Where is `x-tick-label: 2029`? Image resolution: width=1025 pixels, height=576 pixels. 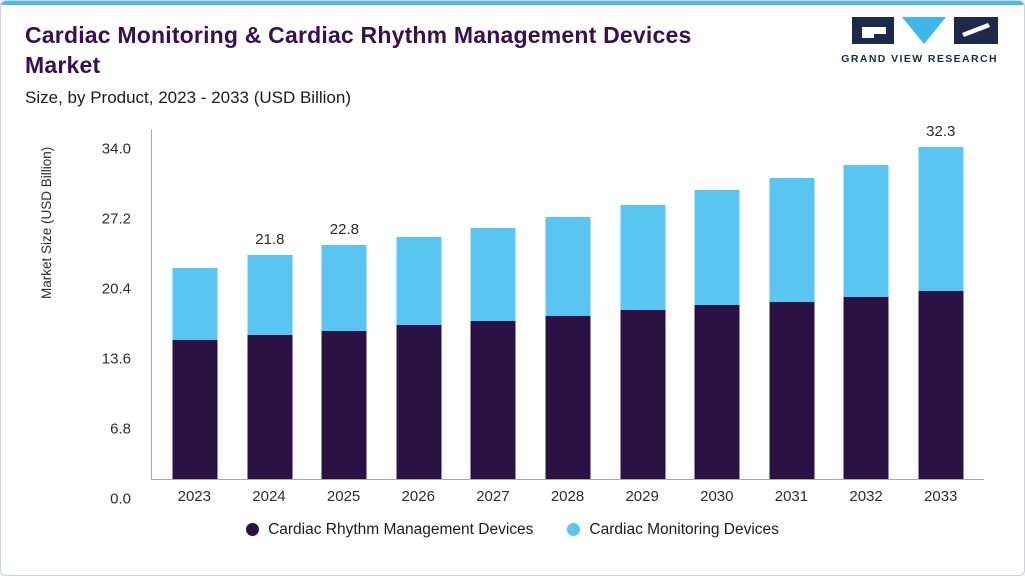
x-tick-label: 2029 is located at coordinates (642, 496).